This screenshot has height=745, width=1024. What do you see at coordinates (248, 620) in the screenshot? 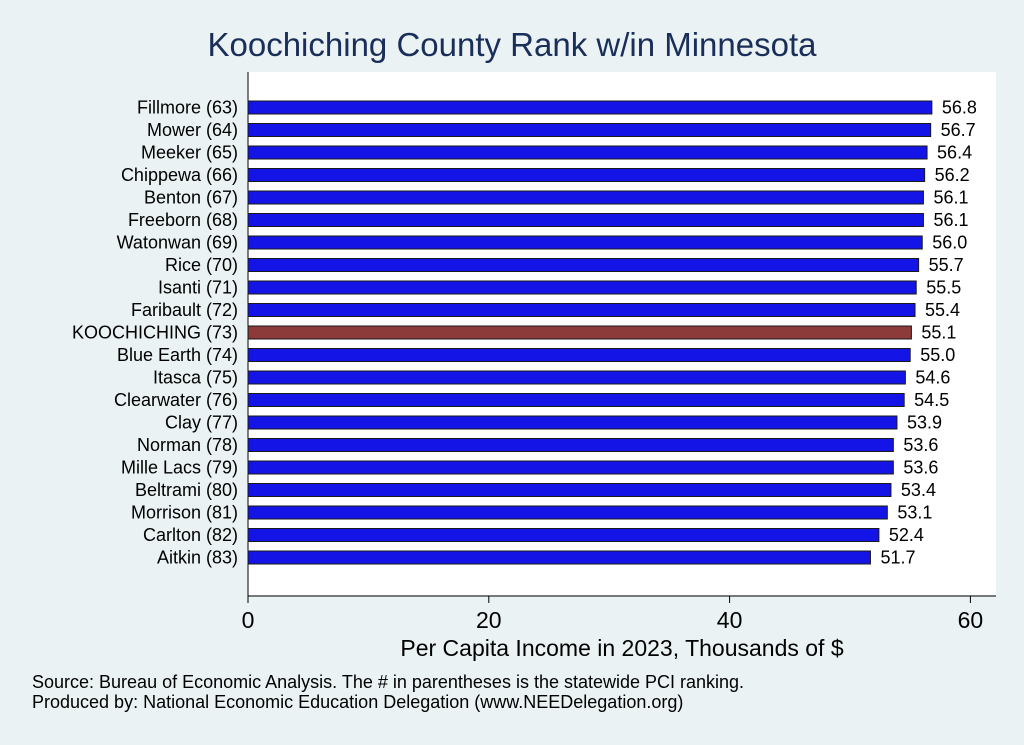
I see `x-tick-label: 0` at bounding box center [248, 620].